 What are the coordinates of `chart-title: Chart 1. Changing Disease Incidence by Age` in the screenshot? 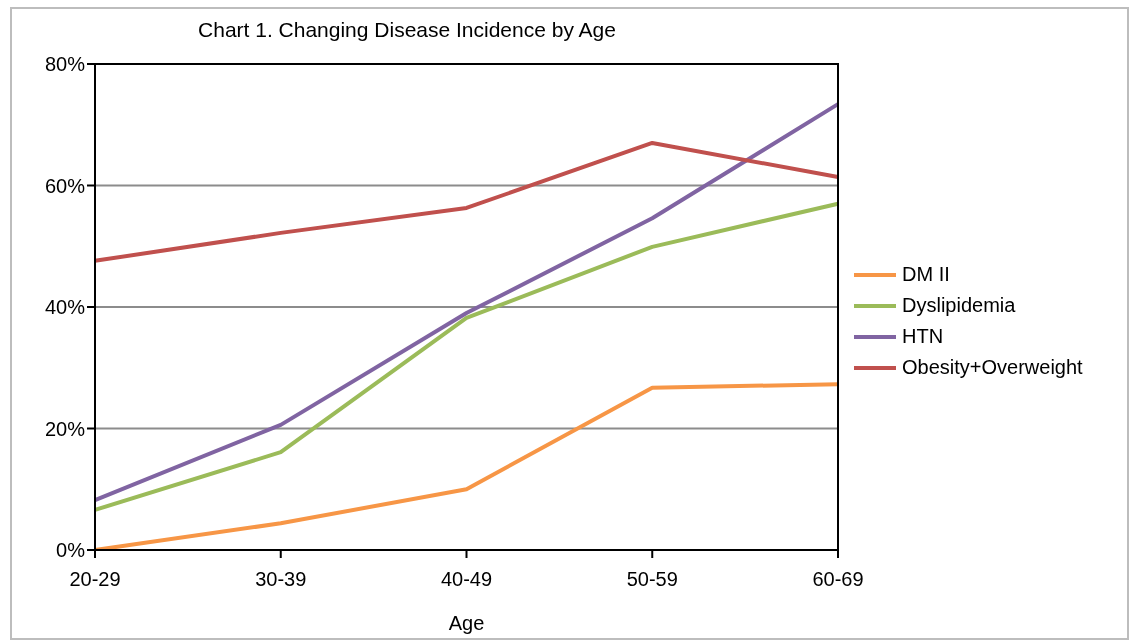 It's located at (407, 30).